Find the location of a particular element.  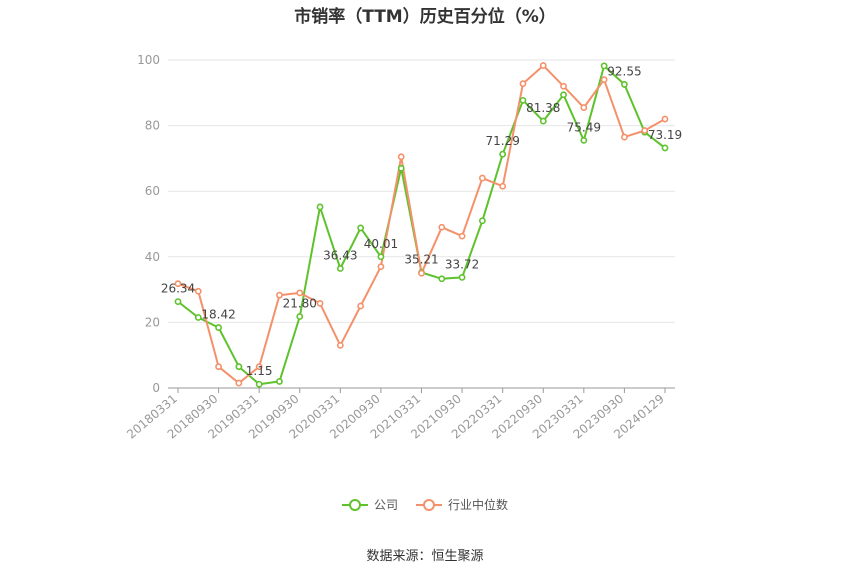

data-label: 26.34 is located at coordinates (178, 289).